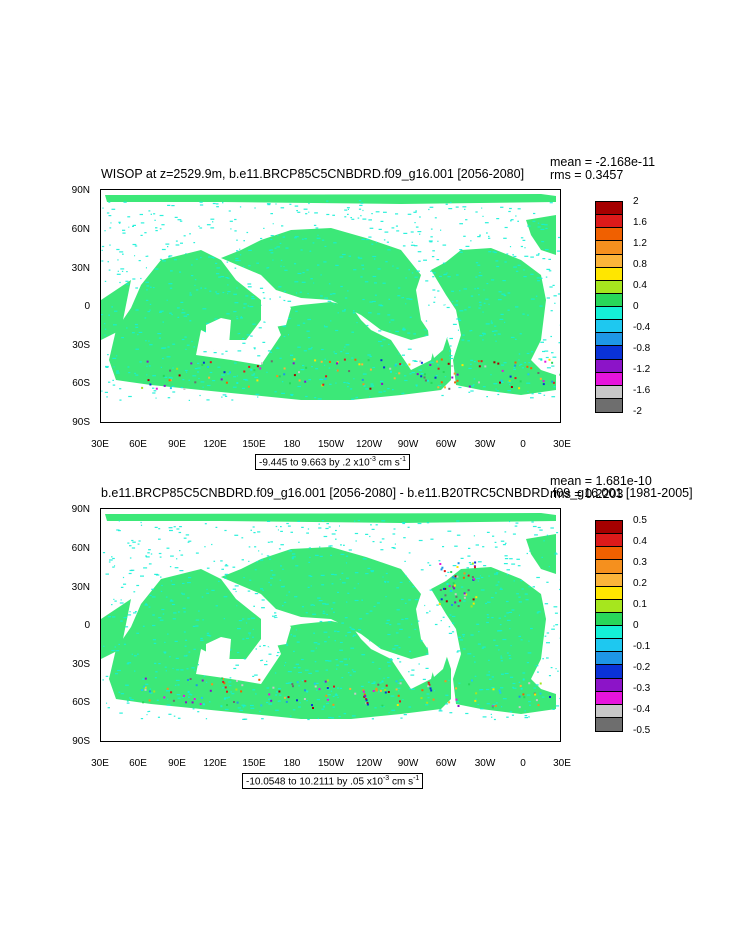 Image resolution: width=733 pixels, height=945 pixels. Describe the element at coordinates (372, 459) in the screenshot. I see `range-exponent: -3` at that location.